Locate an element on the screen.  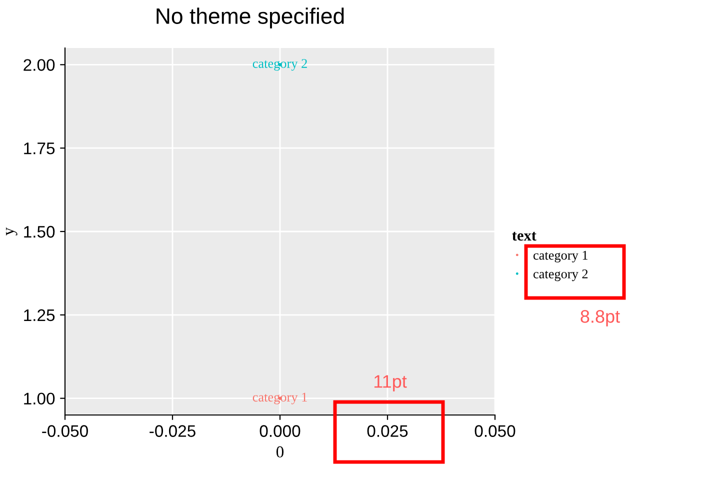
x-tick-label: 0.050 is located at coordinates (495, 431).